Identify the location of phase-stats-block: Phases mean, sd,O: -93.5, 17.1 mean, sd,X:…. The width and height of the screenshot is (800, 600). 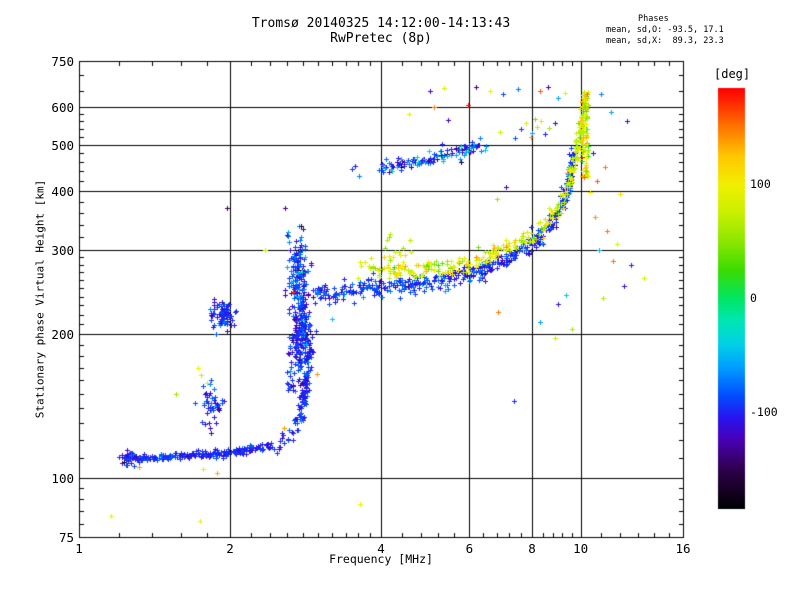
(691, 30).